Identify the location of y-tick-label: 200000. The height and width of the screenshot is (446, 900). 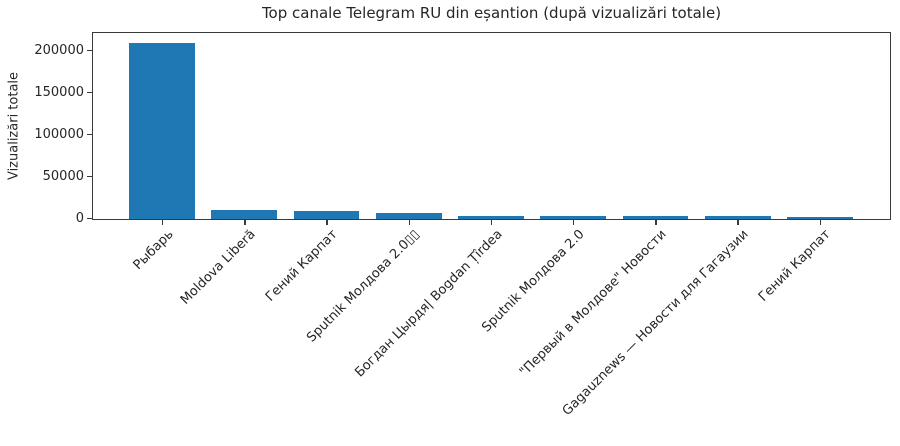
(59, 50).